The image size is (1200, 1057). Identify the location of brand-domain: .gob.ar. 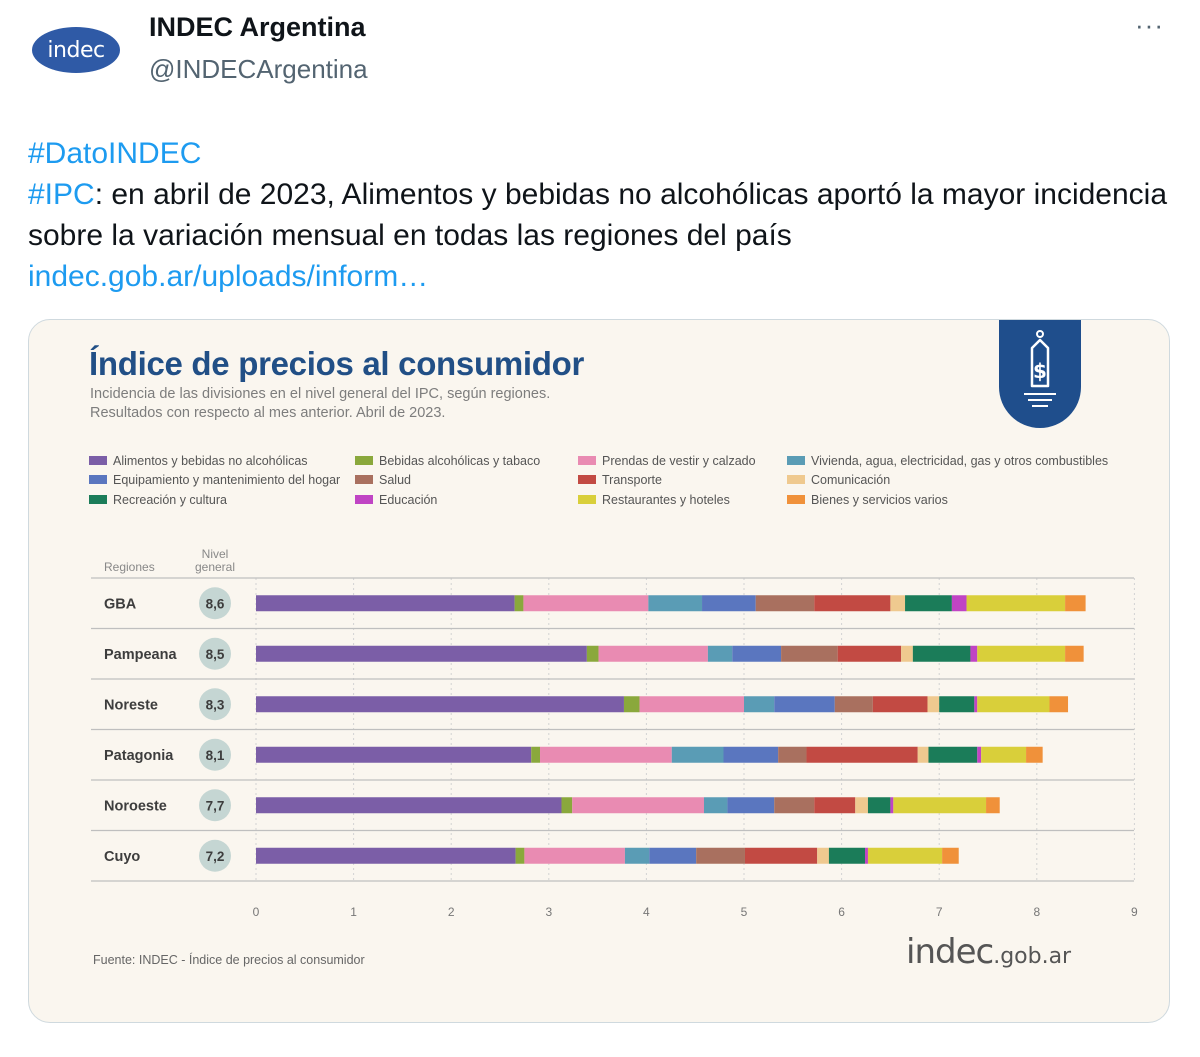
(1032, 956).